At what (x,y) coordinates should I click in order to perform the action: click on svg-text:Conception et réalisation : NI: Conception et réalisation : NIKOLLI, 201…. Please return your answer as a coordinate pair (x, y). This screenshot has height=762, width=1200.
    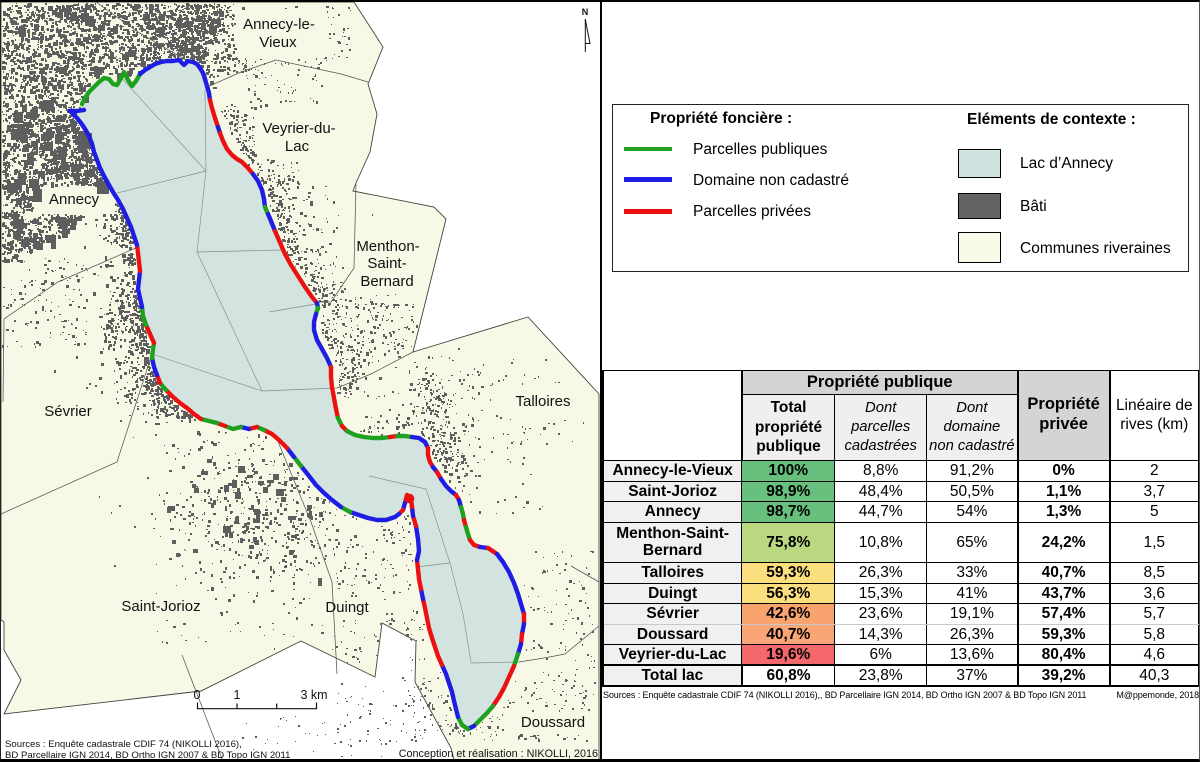
    Looking at the image, I should click on (498, 754).